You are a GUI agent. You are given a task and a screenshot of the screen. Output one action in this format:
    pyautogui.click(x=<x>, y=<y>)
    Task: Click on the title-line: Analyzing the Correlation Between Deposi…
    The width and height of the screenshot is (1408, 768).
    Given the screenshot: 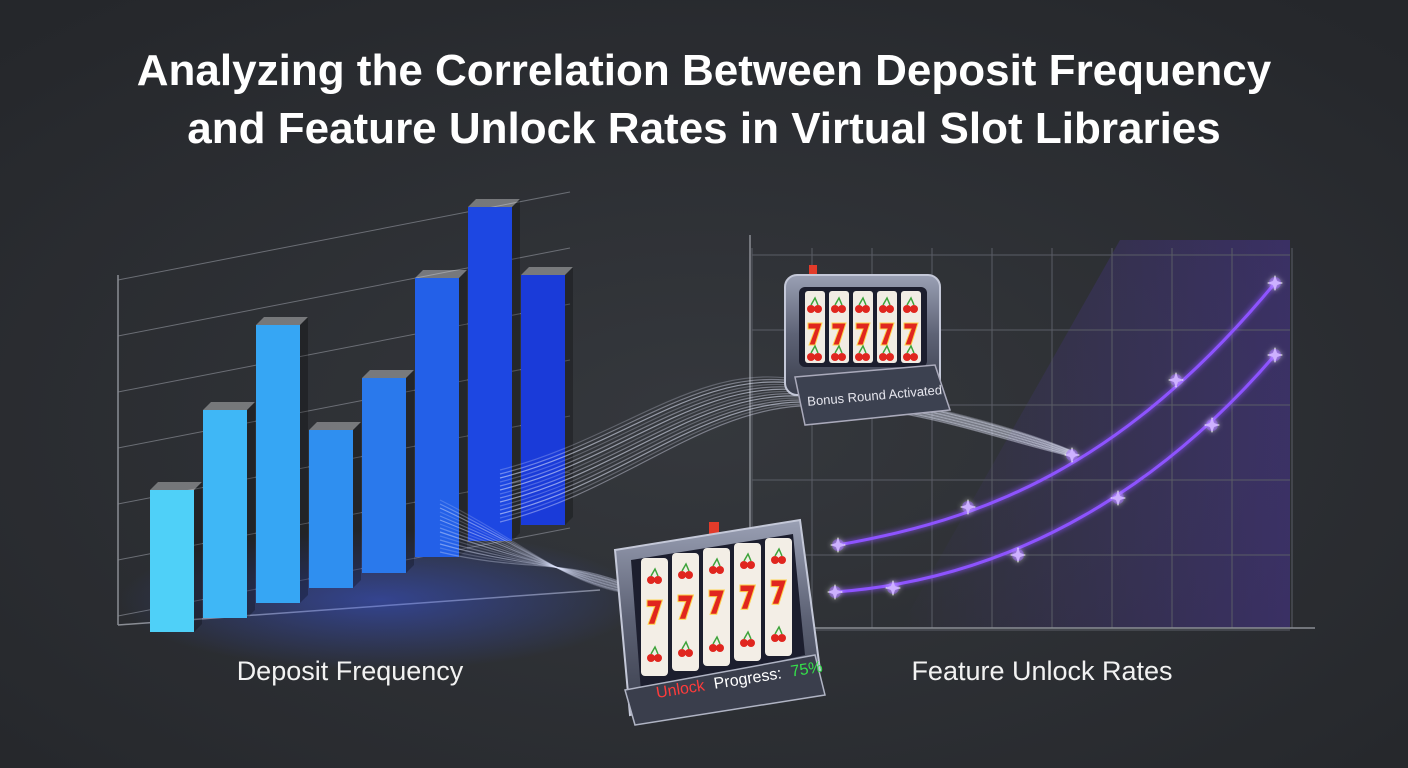 What is the action you would take?
    pyautogui.click(x=704, y=70)
    